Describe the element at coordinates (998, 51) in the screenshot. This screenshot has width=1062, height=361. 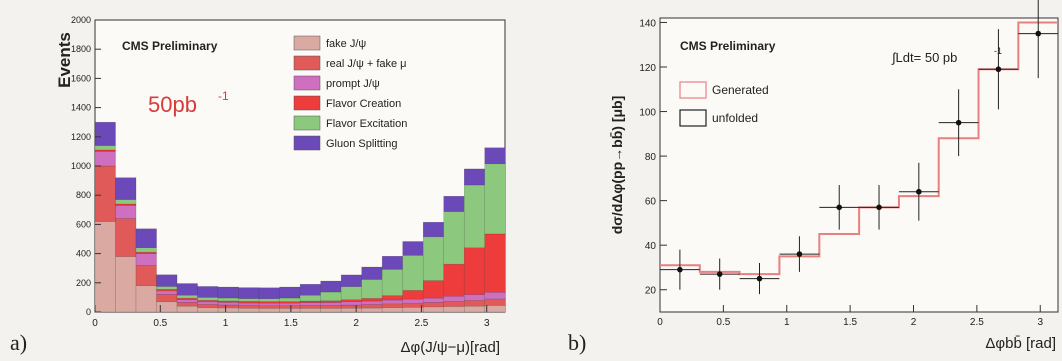
I see `lumi-exponent: -1` at that location.